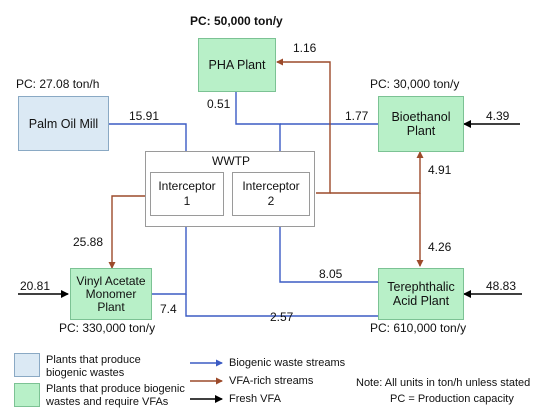 This screenshot has height=419, width=550. What do you see at coordinates (27, 395) in the screenshot?
I see `legend-swatch-green` at bounding box center [27, 395].